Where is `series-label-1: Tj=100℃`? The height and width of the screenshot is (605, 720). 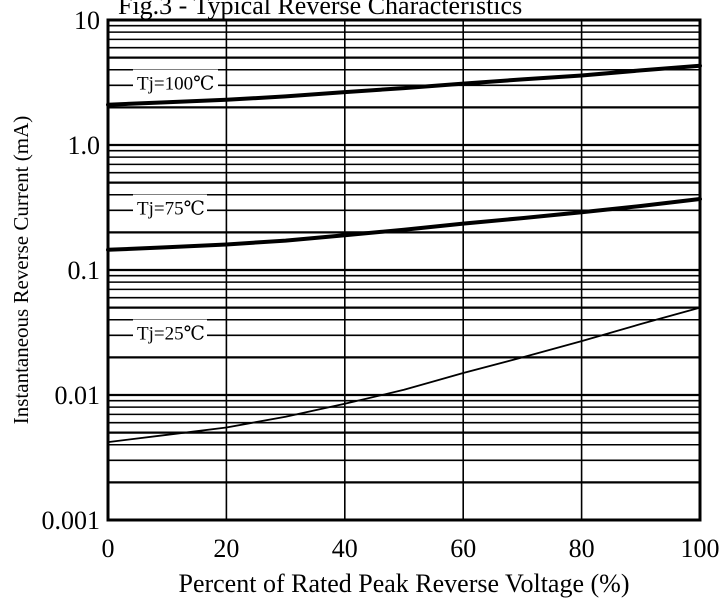
series-label-1: Tj=100℃ is located at coordinates (175, 82).